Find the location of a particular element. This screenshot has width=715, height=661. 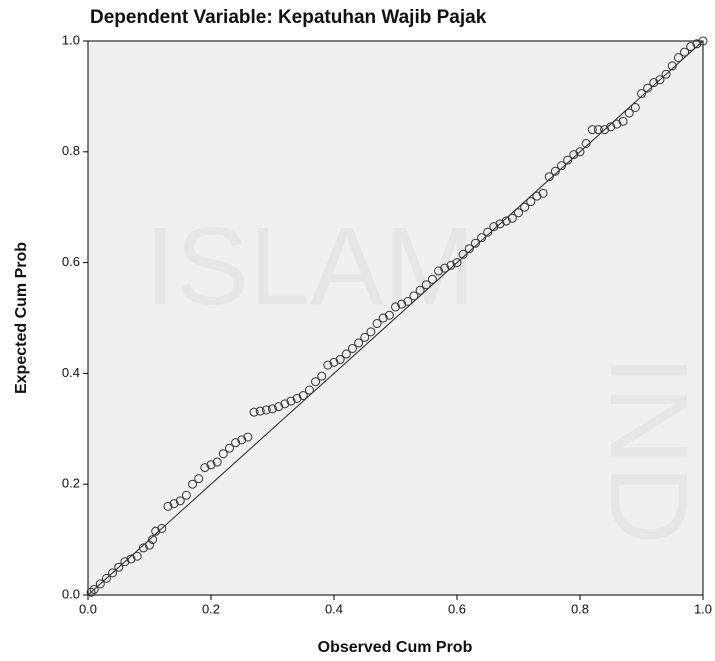

y-tick-label: 0.0 is located at coordinates (71, 593).